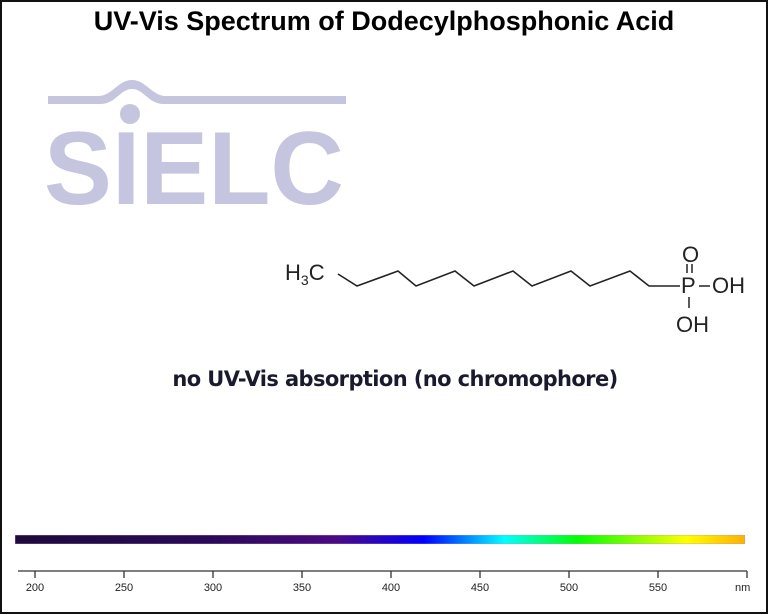  Describe the element at coordinates (380, 539) in the screenshot. I see `spectrum-color-bar` at that location.